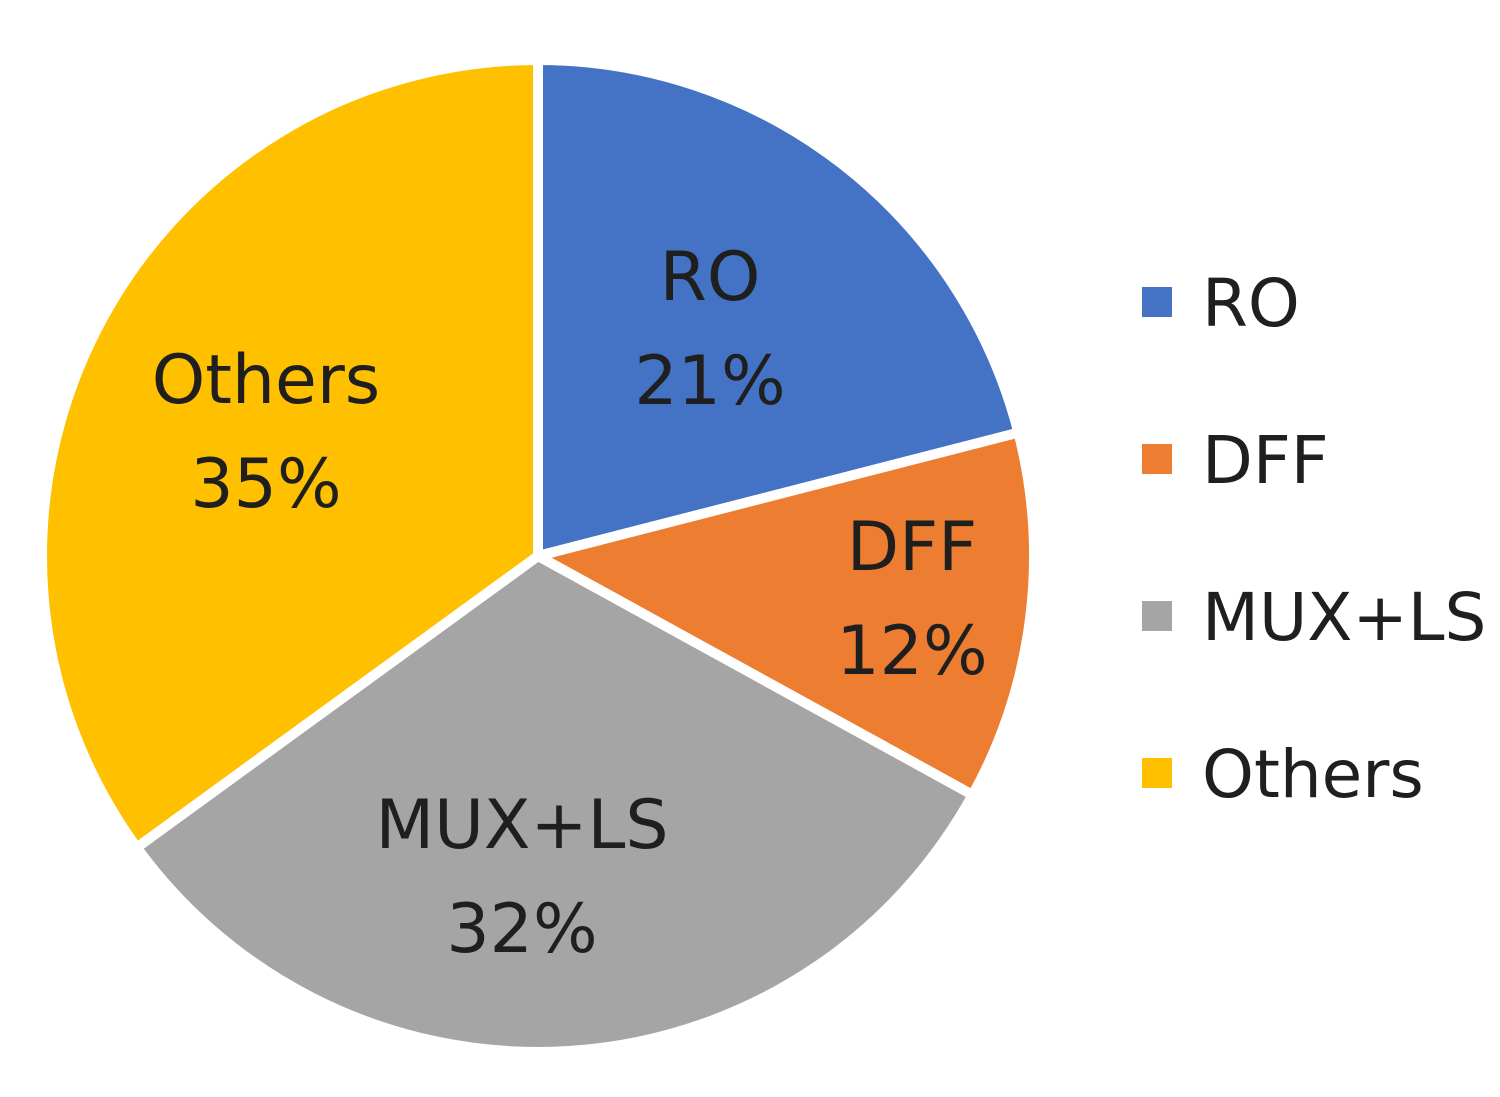  Describe the element at coordinates (786, 613) in the screenshot. I see `pie-slice-dff` at that location.